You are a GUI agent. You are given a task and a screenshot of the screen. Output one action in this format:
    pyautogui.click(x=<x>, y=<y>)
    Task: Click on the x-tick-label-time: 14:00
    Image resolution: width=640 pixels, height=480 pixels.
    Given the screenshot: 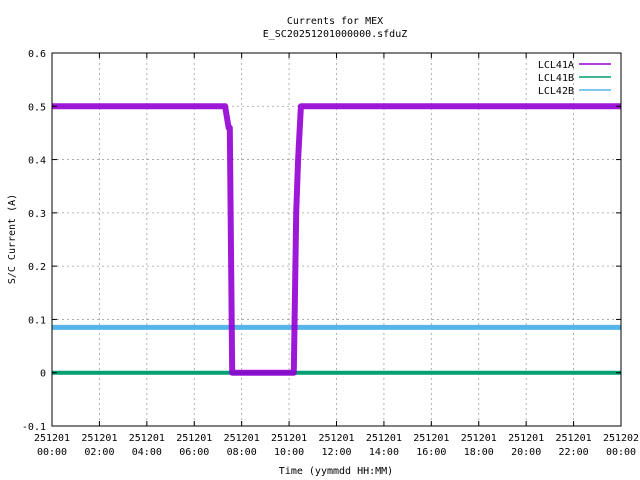 What is the action you would take?
    pyautogui.click(x=384, y=452)
    